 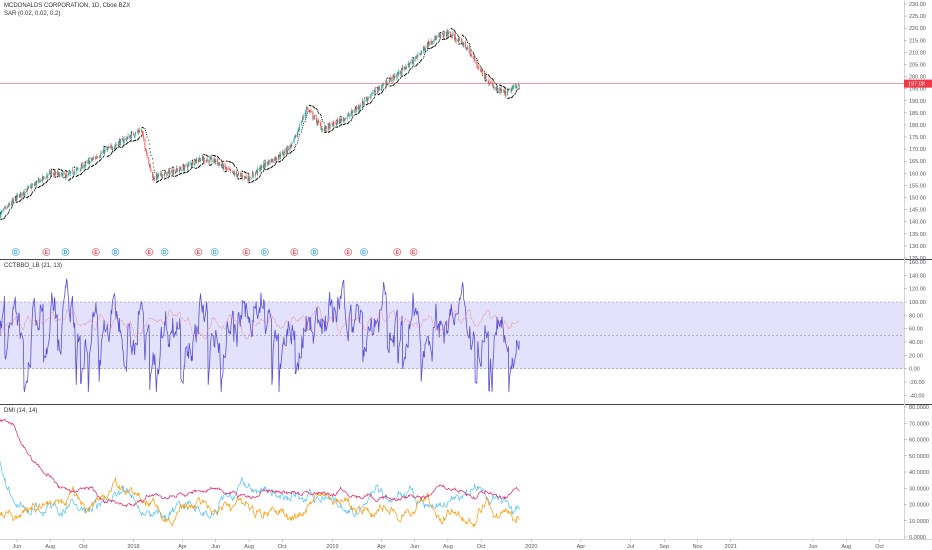 What do you see at coordinates (16, 253) in the screenshot?
I see `dividend-event-label: D` at bounding box center [16, 253].